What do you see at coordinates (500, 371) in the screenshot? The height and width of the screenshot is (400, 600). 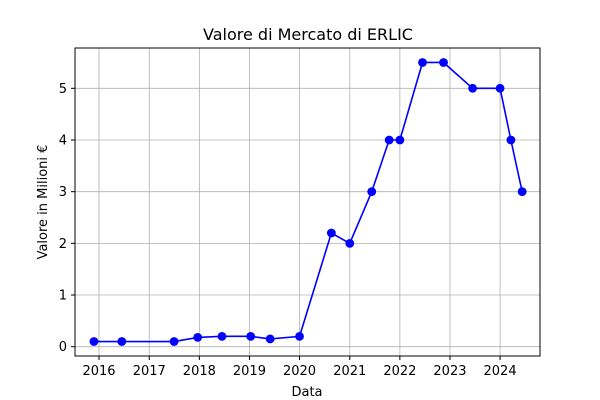 I see `x-tick-label: 2024` at bounding box center [500, 371].